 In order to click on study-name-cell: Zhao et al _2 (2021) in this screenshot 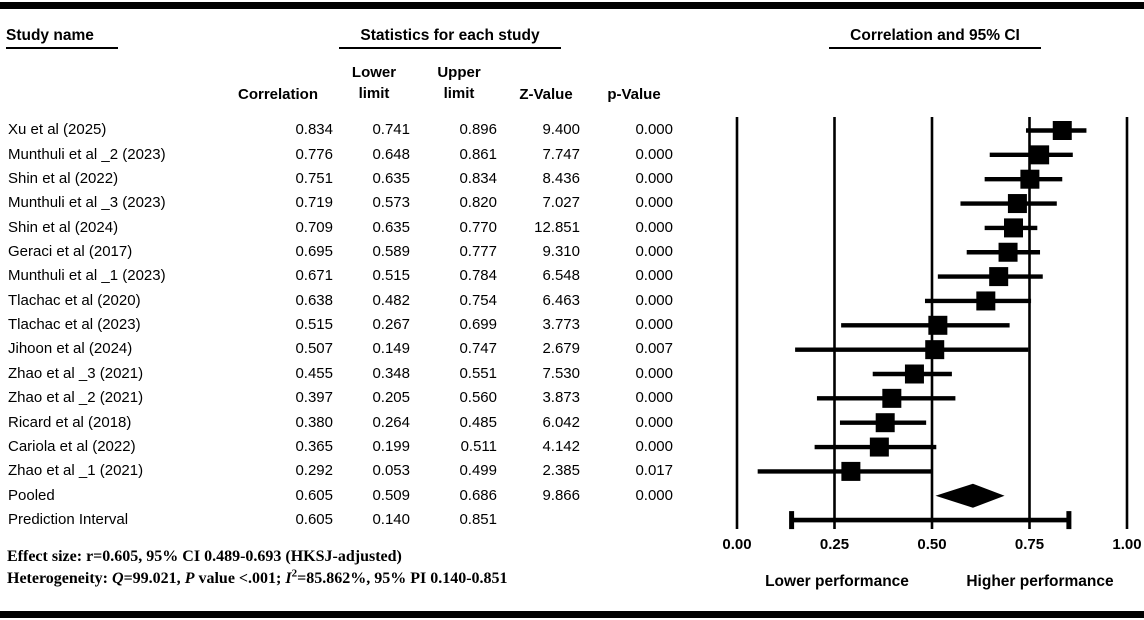, I will do `click(76, 398)`.